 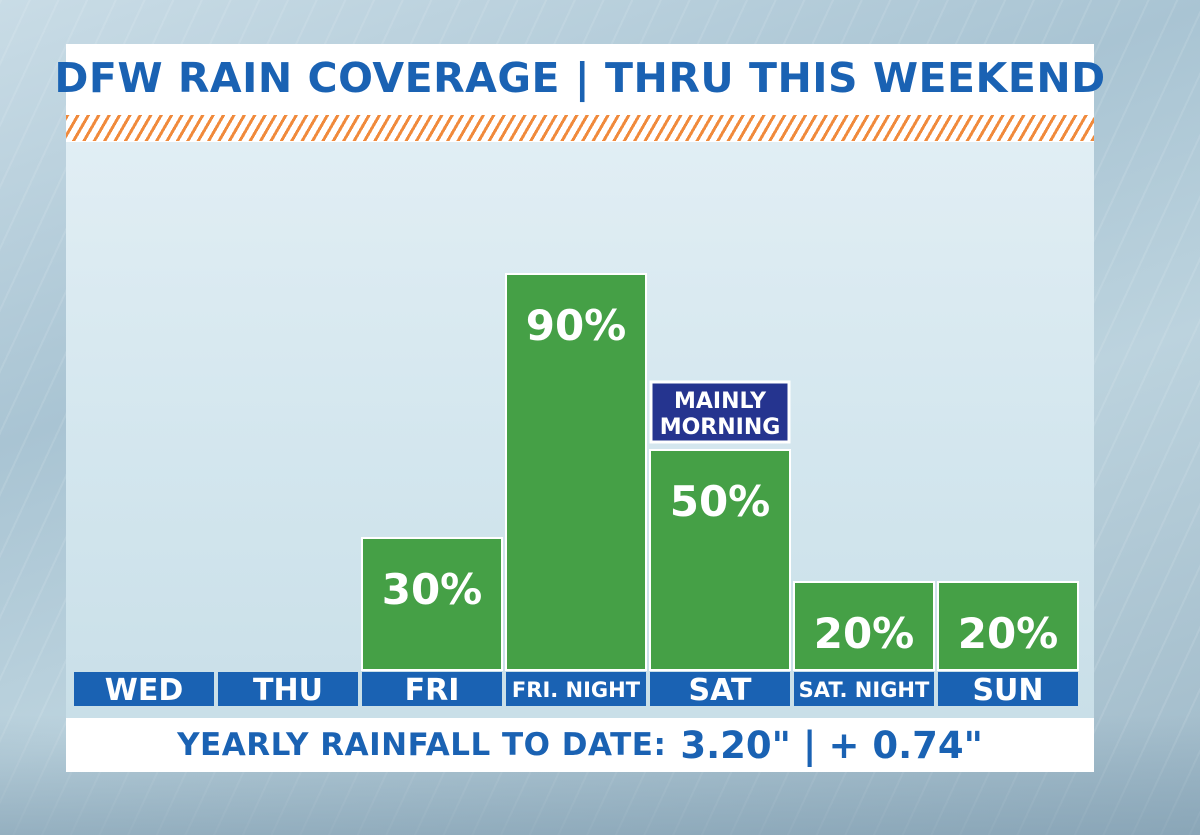 I want to click on category-cell-sun, so click(x=1008, y=689).